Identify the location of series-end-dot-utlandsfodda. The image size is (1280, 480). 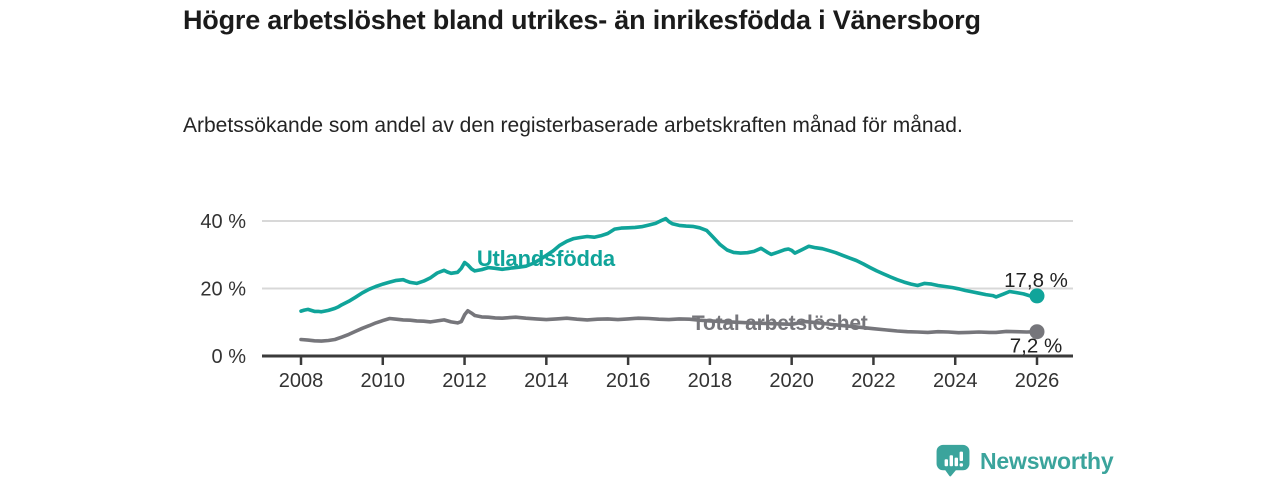
(1037, 296).